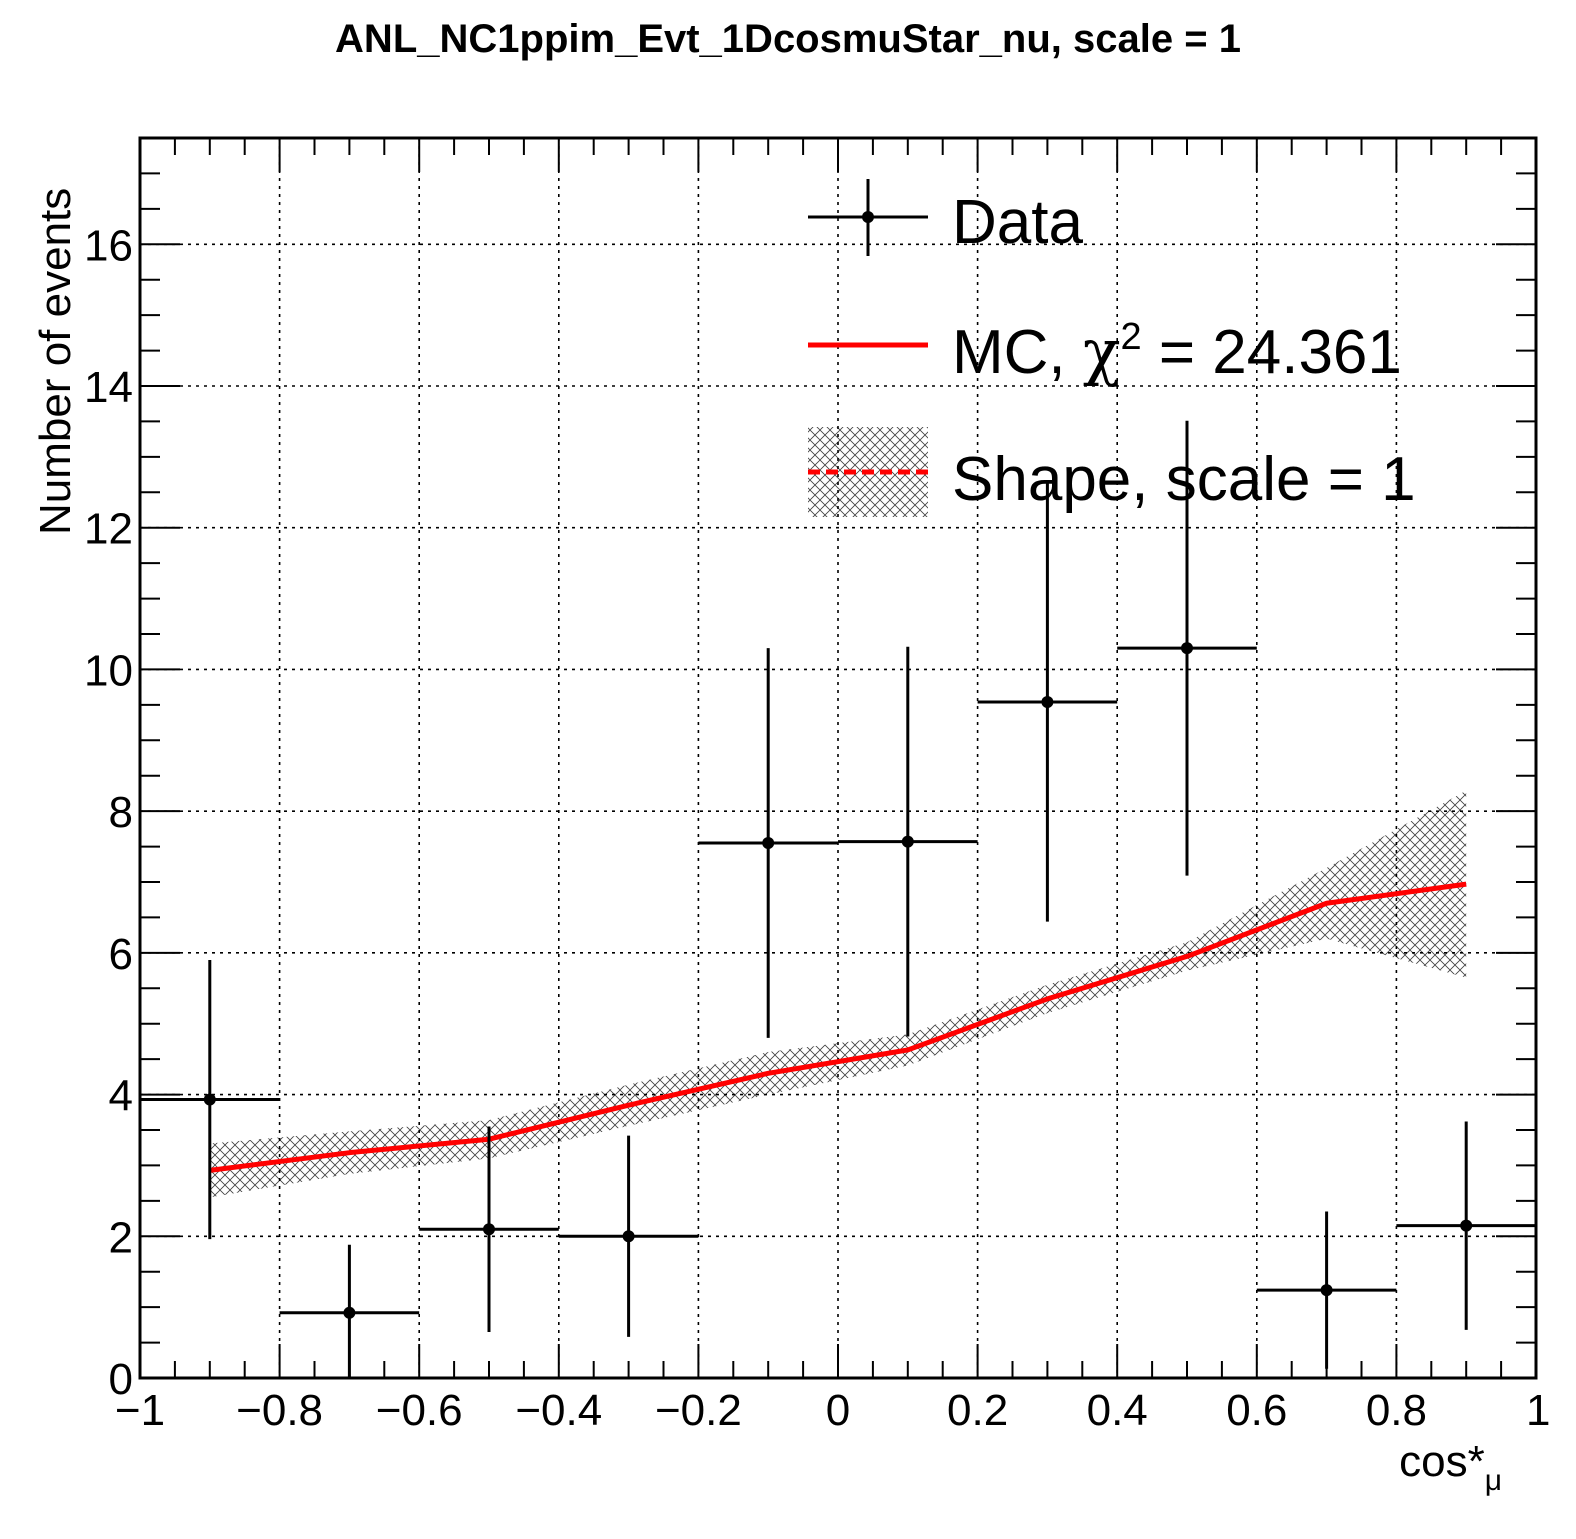 The width and height of the screenshot is (1576, 1539). I want to click on x-axis-title-subscript: μ, so click(1493, 1480).